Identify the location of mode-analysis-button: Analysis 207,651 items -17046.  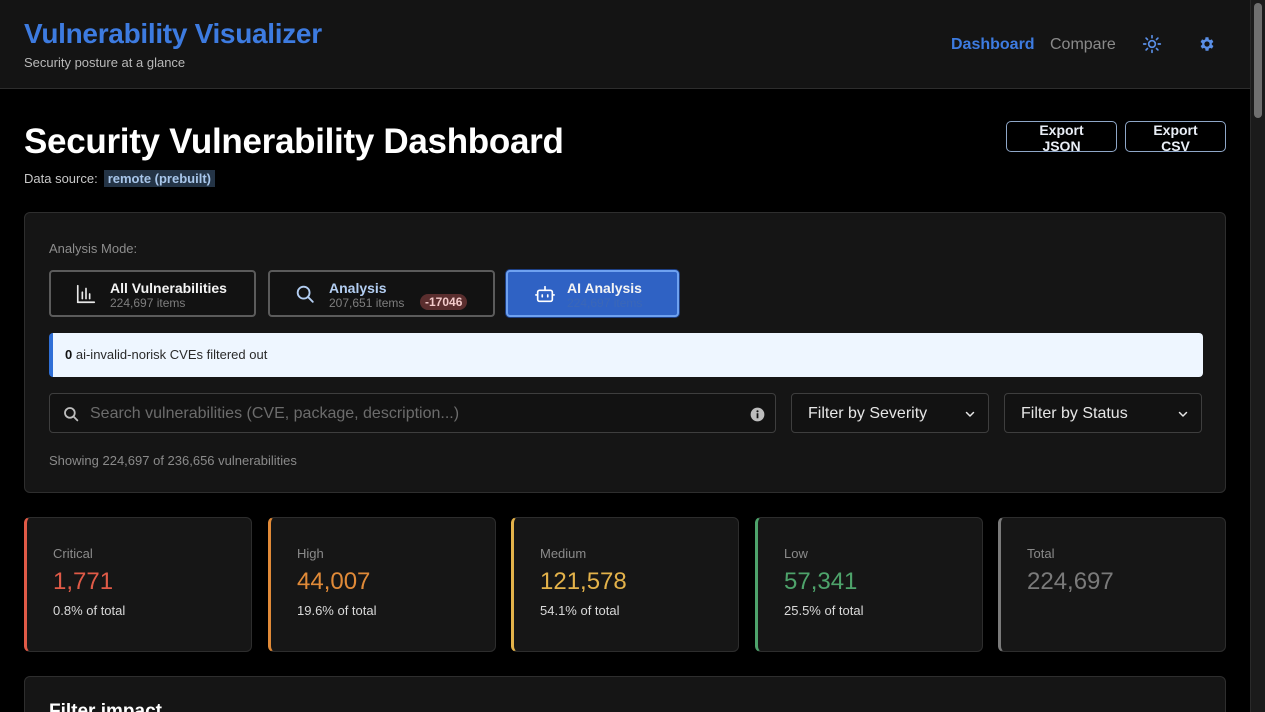
(381, 293).